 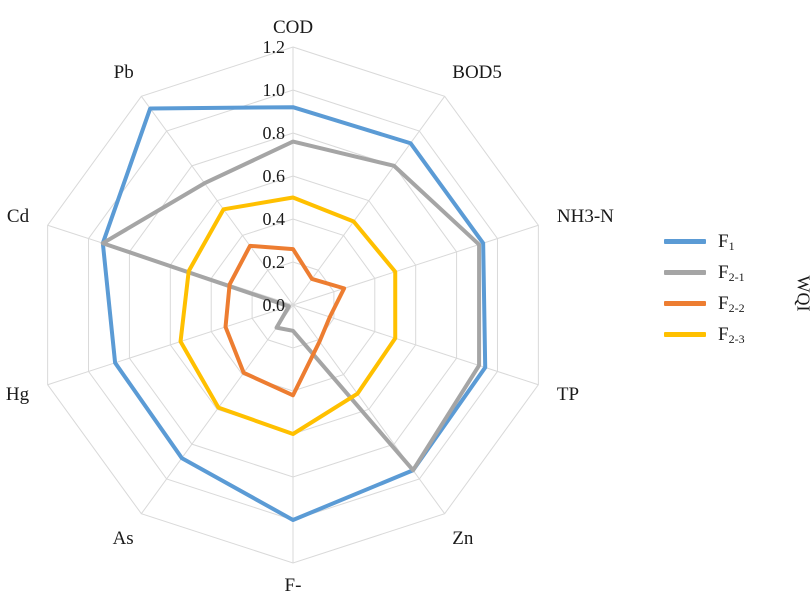 I want to click on tick-label: 1.2, so click(x=274, y=47).